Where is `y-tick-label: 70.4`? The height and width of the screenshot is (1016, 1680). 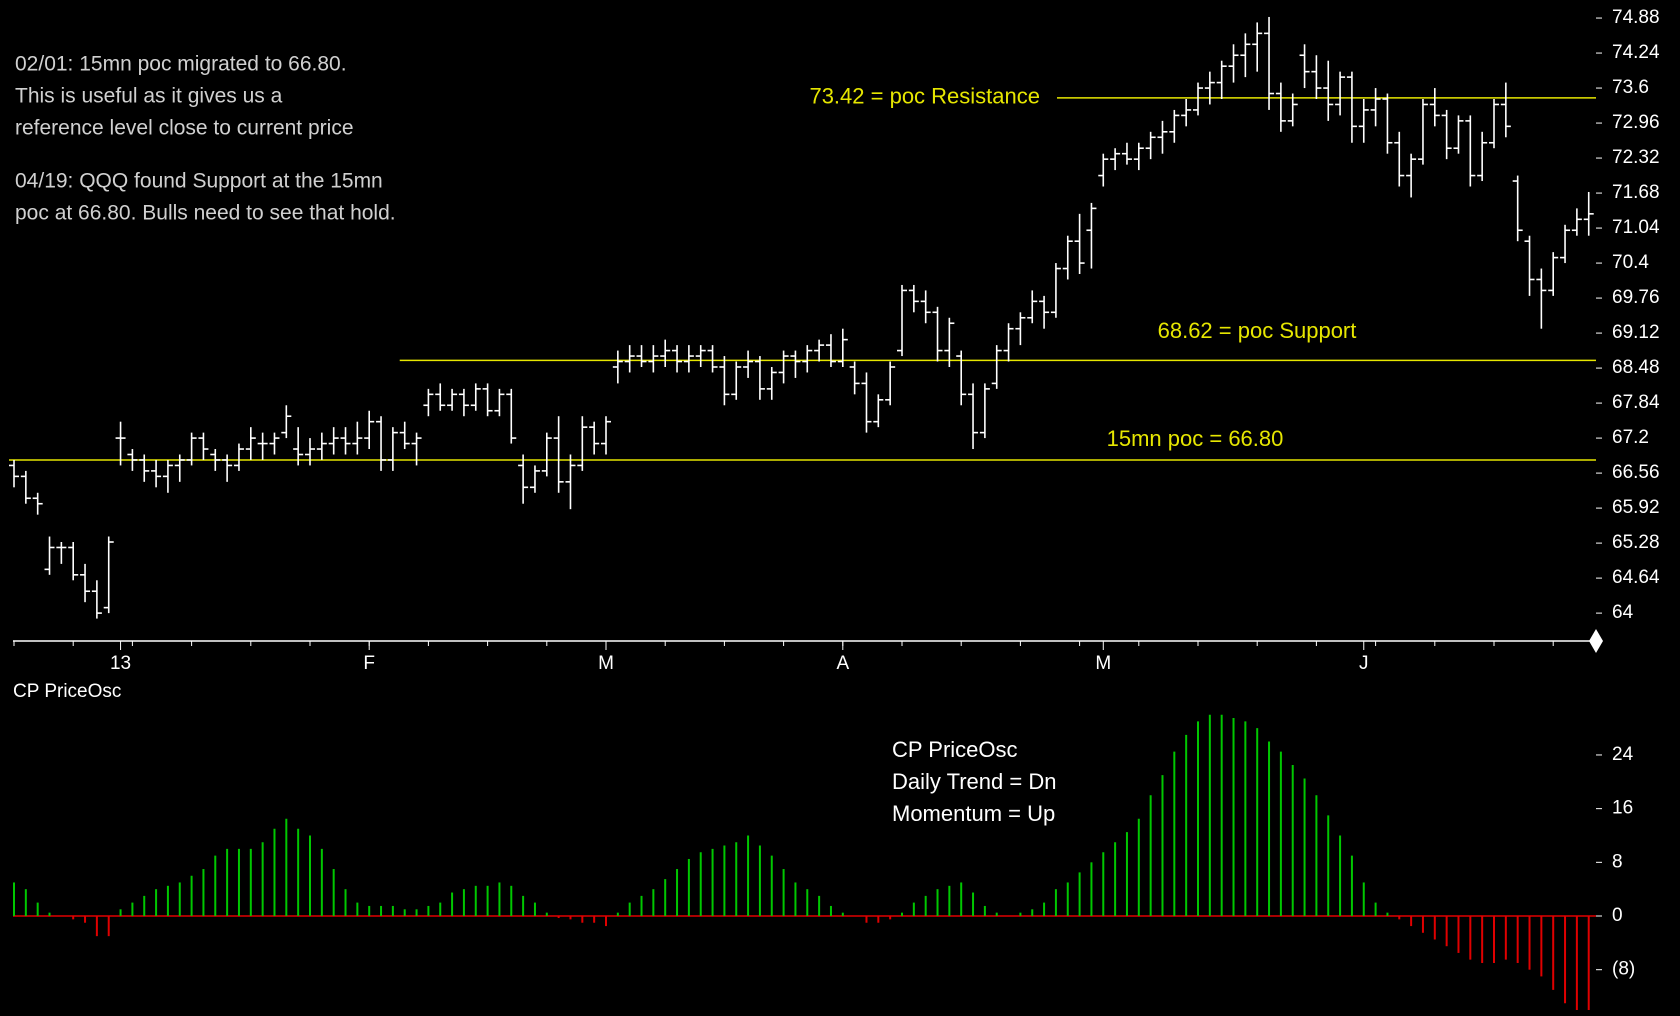
y-tick-label: 70.4 is located at coordinates (1630, 262).